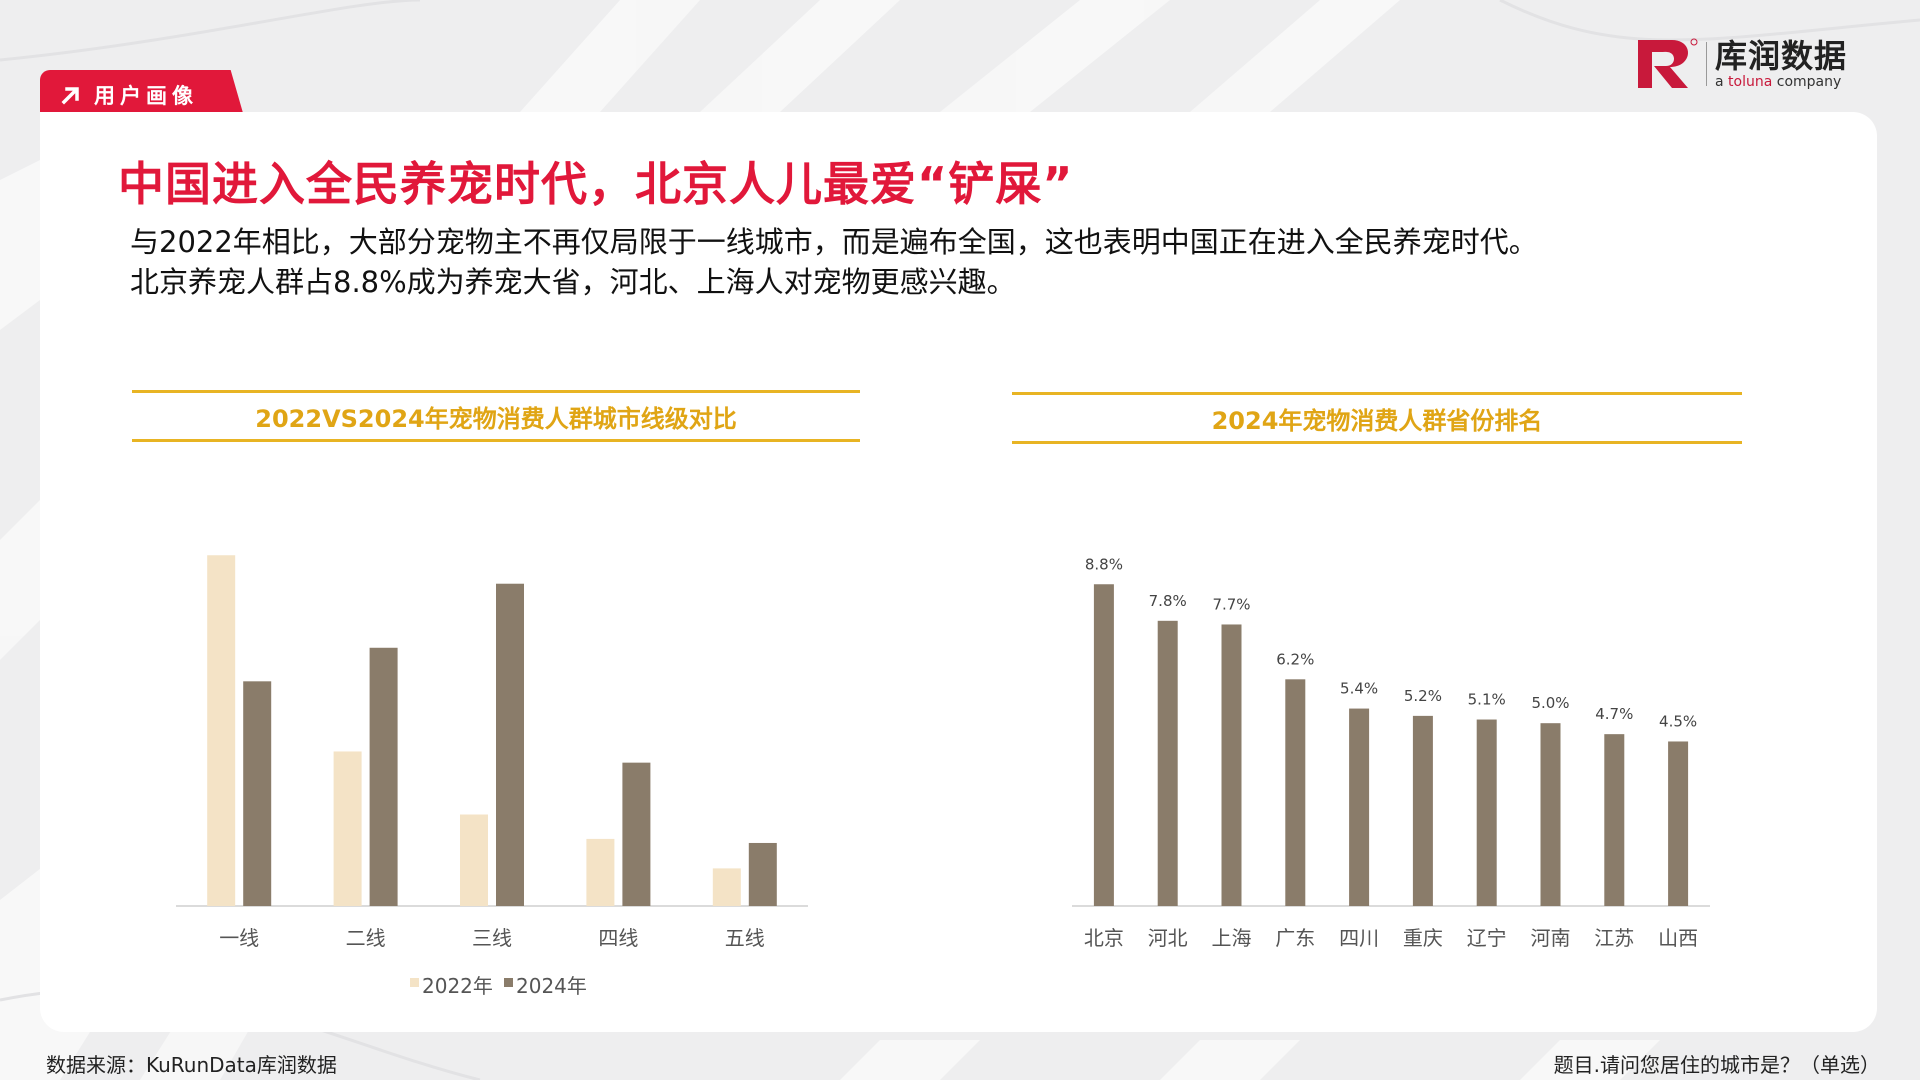  What do you see at coordinates (1781, 56) in the screenshot?
I see `logo-text: 库润数据` at bounding box center [1781, 56].